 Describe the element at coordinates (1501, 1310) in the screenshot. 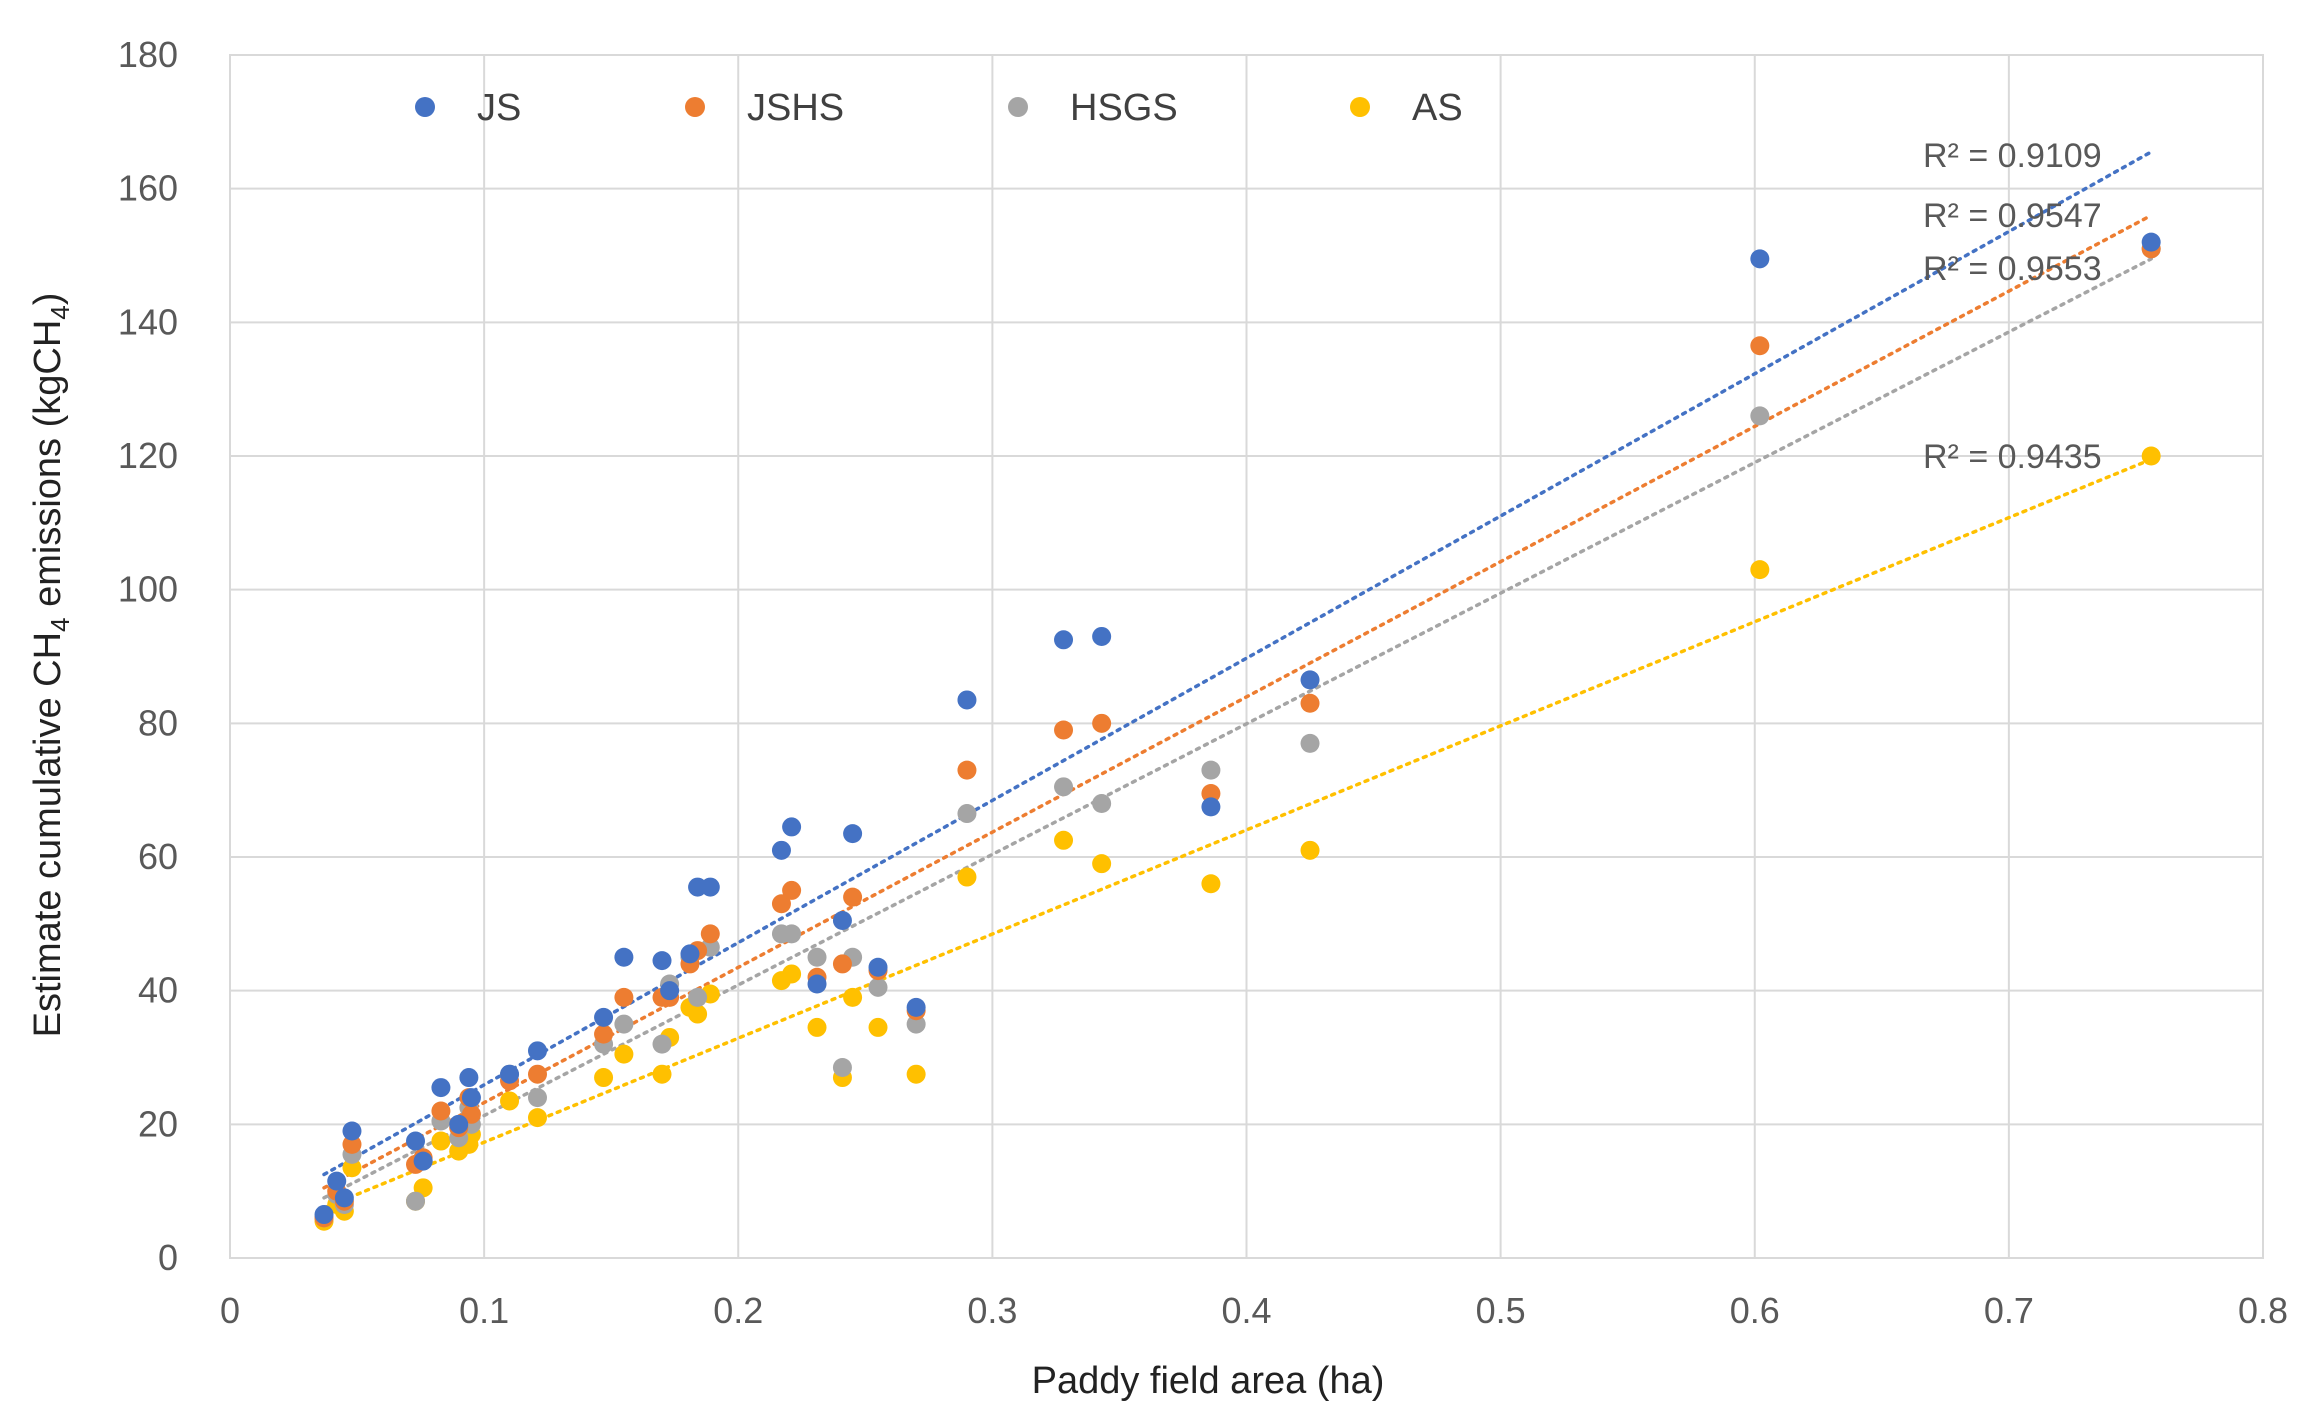

I see `x-tick-label: 0.5` at that location.